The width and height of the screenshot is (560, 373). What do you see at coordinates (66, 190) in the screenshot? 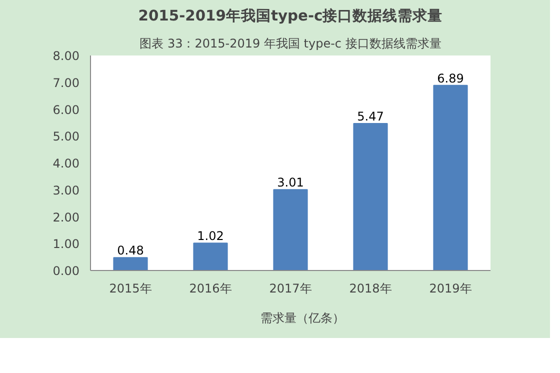
I see `y-tick-label: 3.00` at bounding box center [66, 190].